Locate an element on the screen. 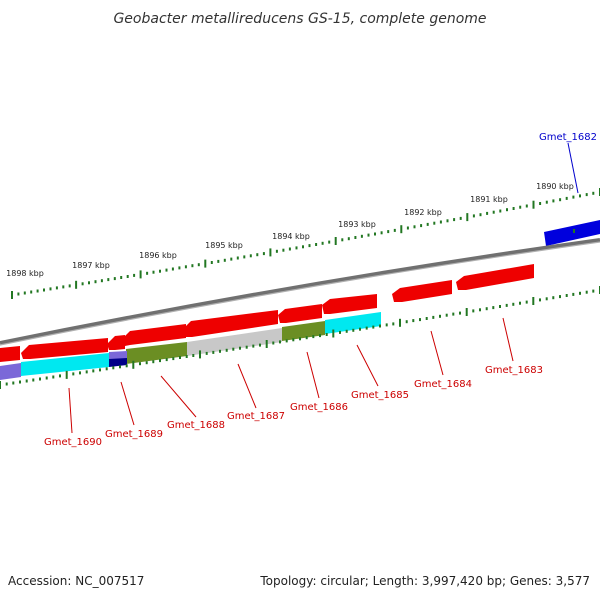 The height and width of the screenshot is (600, 600). accession-text: Accession: NC_007517 is located at coordinates (76, 581).